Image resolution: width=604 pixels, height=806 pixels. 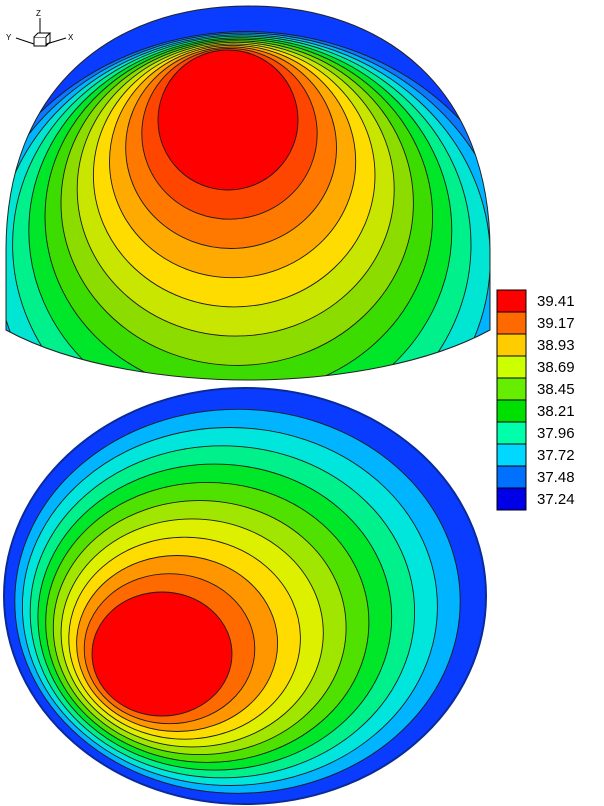 What do you see at coordinates (556, 301) in the screenshot?
I see `legend-label: 39.41` at bounding box center [556, 301].